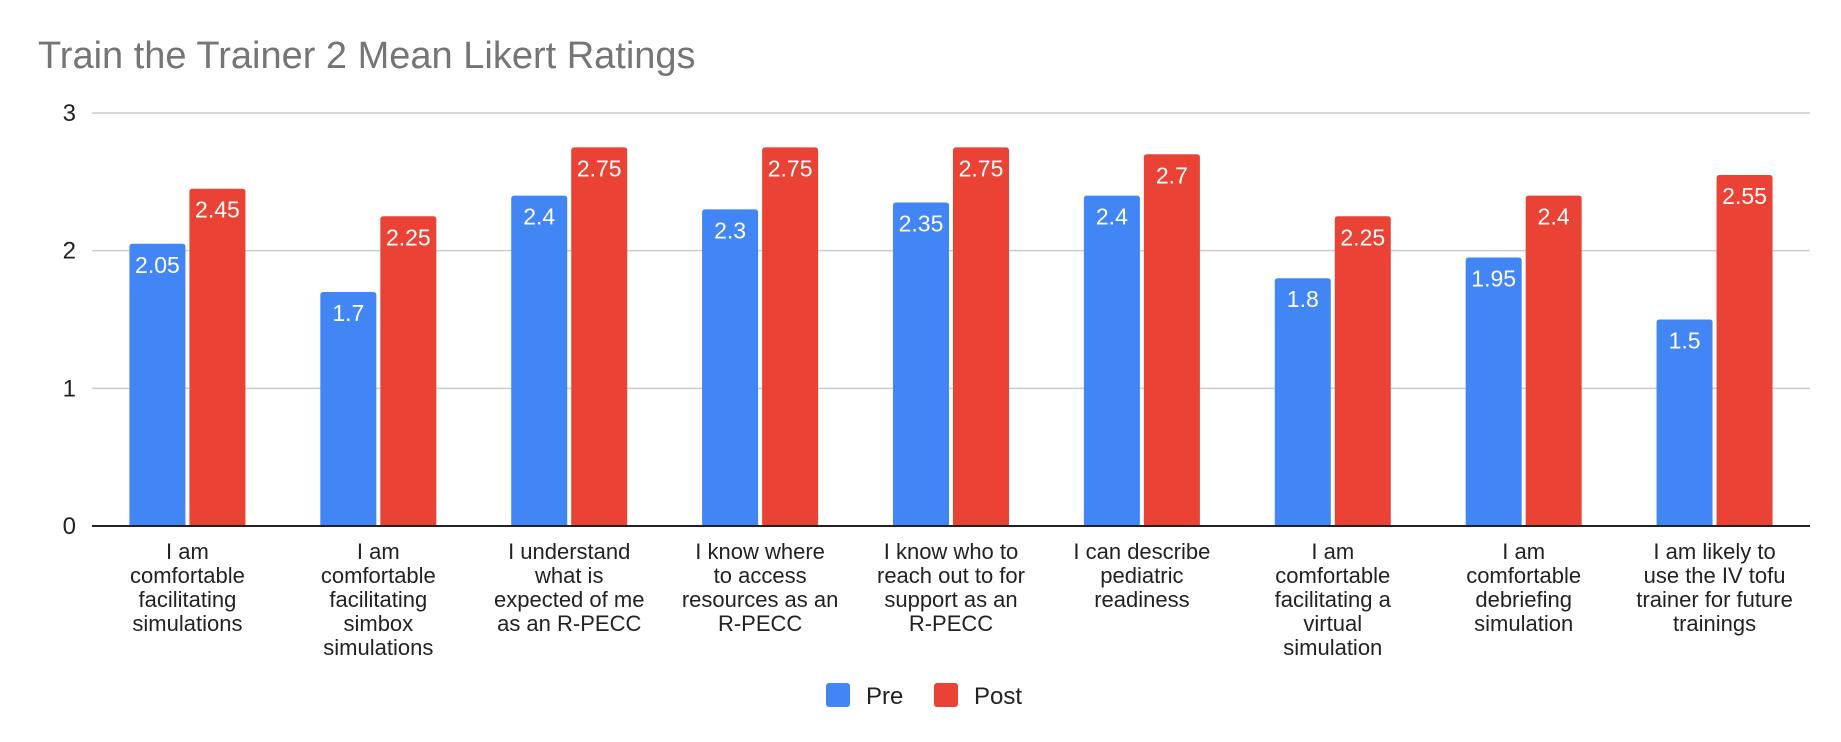 This screenshot has width=1841, height=742. Describe the element at coordinates (884, 696) in the screenshot. I see `legend-label-pre: Pre` at that location.